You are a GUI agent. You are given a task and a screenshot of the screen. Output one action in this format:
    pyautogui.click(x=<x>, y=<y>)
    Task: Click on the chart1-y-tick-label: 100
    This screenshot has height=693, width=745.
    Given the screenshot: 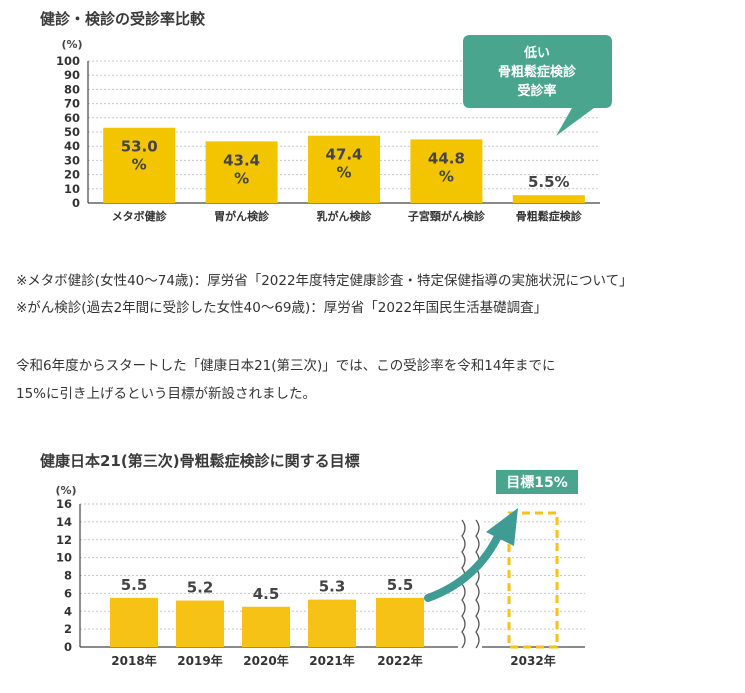 What is the action you would take?
    pyautogui.click(x=68, y=61)
    